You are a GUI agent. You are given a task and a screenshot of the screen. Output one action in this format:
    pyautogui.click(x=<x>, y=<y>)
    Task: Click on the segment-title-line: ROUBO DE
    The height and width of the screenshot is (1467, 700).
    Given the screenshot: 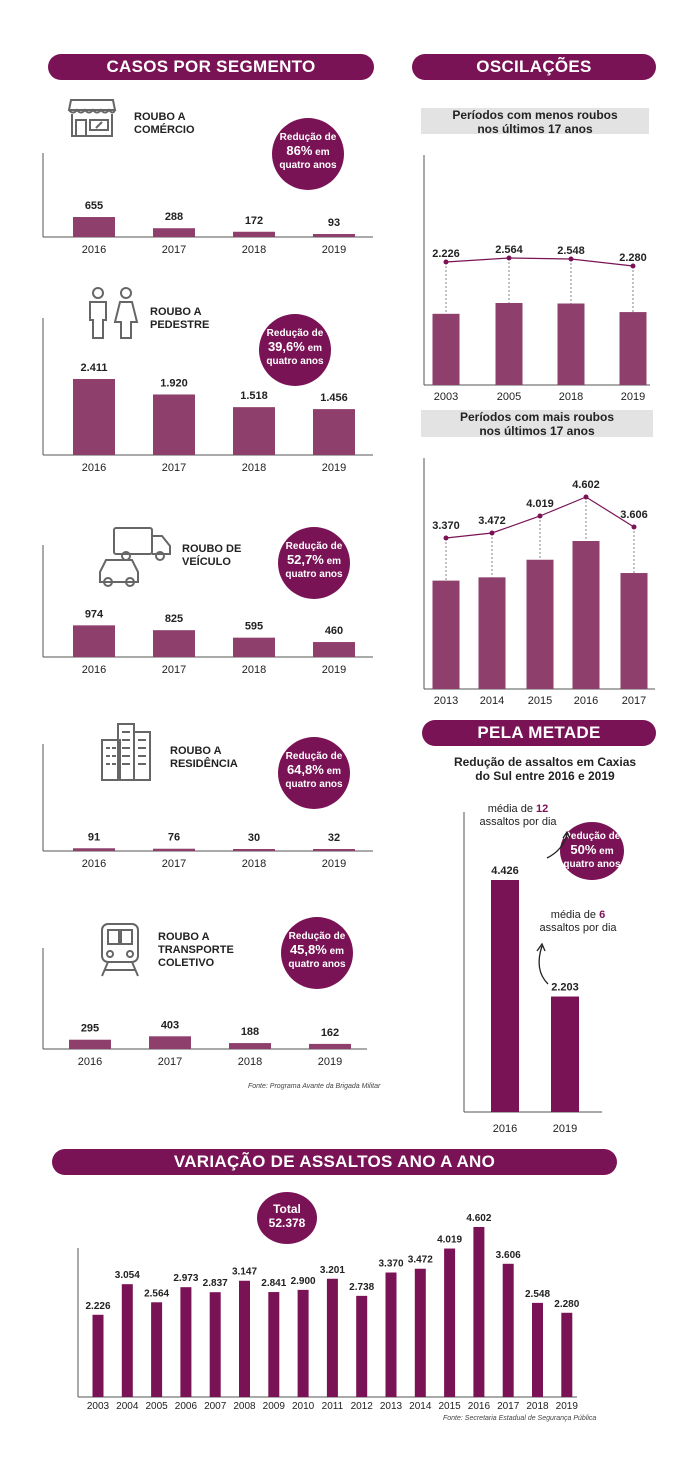 What is the action you would take?
    pyautogui.click(x=212, y=549)
    